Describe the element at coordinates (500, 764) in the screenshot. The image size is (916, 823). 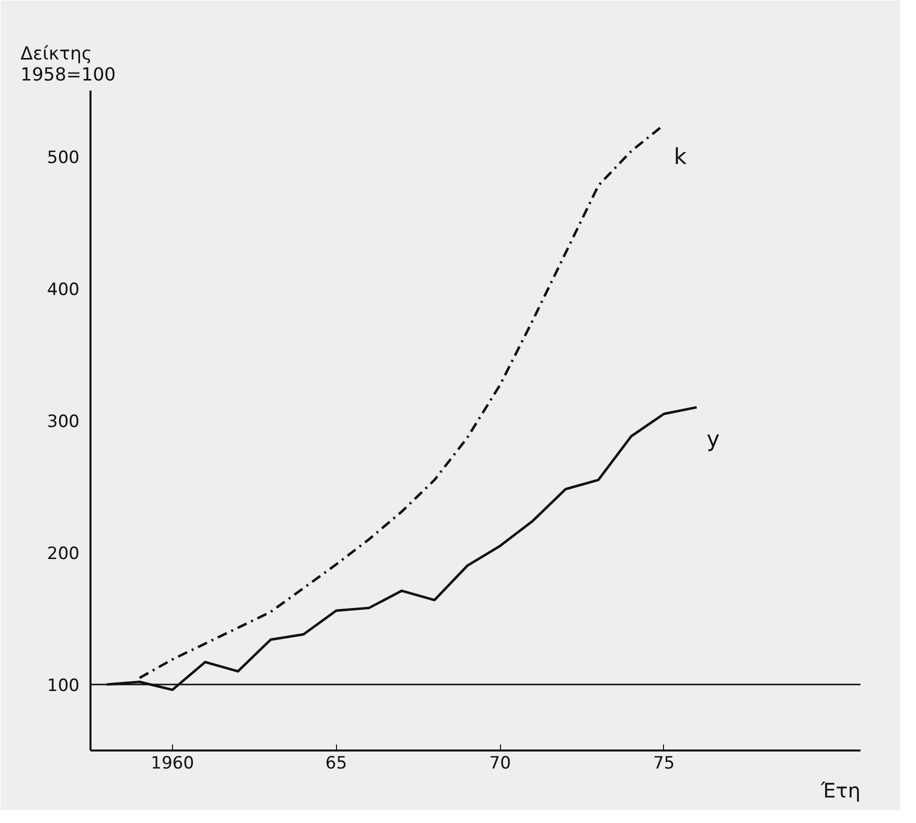
I see `x-tick-label: 70` at that location.